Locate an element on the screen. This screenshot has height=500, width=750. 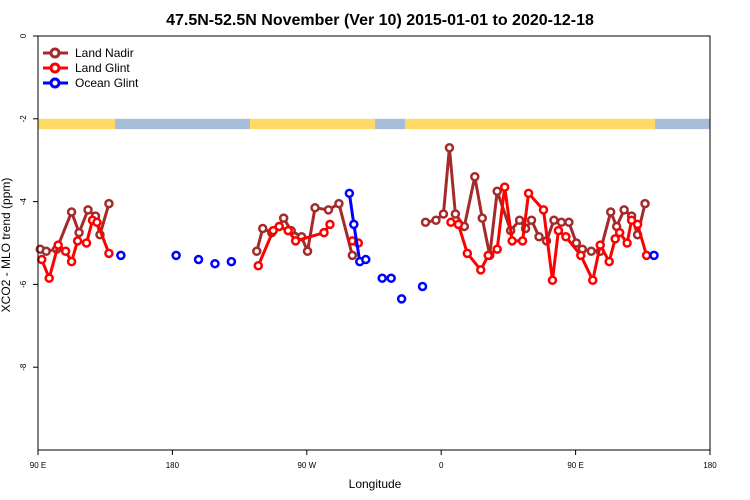
y-tick-label: -8 is located at coordinates (23, 367).